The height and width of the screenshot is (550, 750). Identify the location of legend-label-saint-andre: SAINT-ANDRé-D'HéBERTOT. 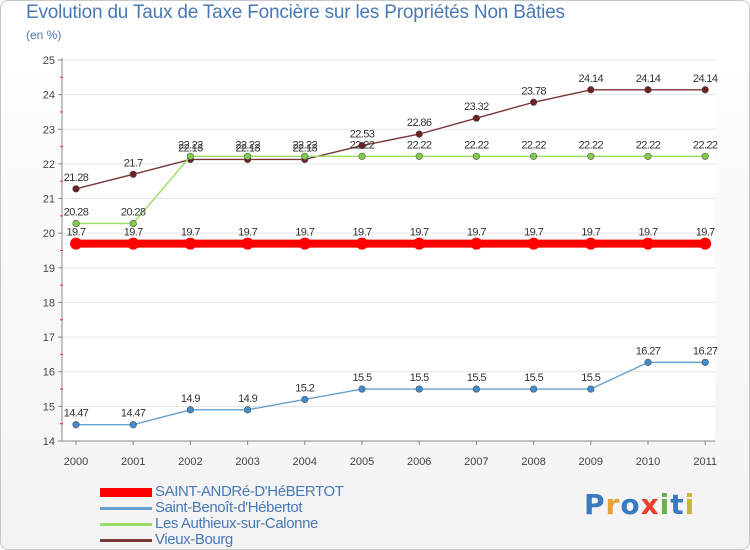
(249, 491).